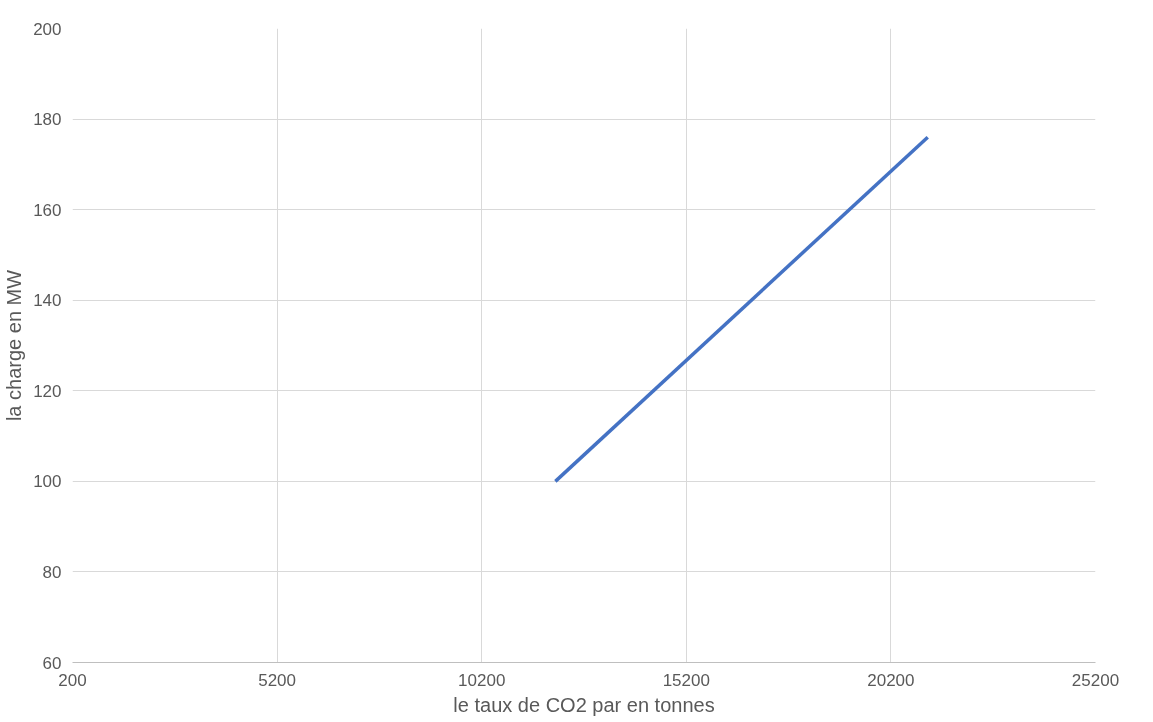 Image resolution: width=1153 pixels, height=722 pixels. Describe the element at coordinates (1095, 680) in the screenshot. I see `x-tick-label: 25200` at that location.